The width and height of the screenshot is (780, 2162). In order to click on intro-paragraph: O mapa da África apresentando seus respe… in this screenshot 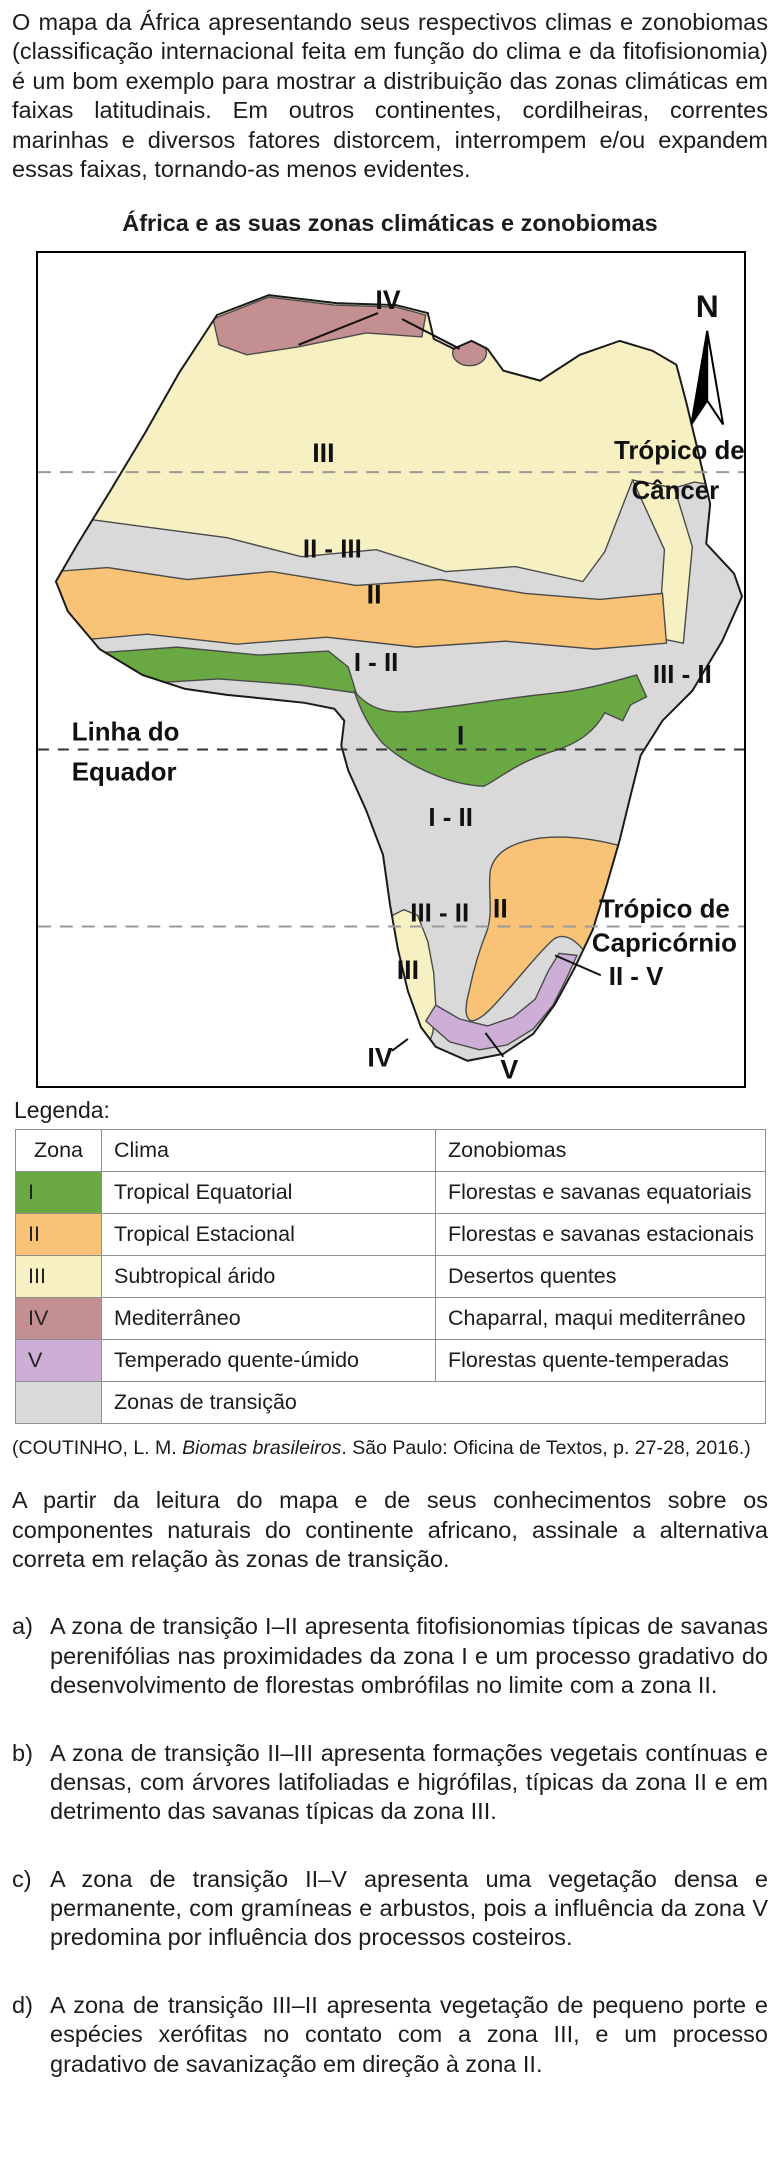, I will do `click(390, 95)`.